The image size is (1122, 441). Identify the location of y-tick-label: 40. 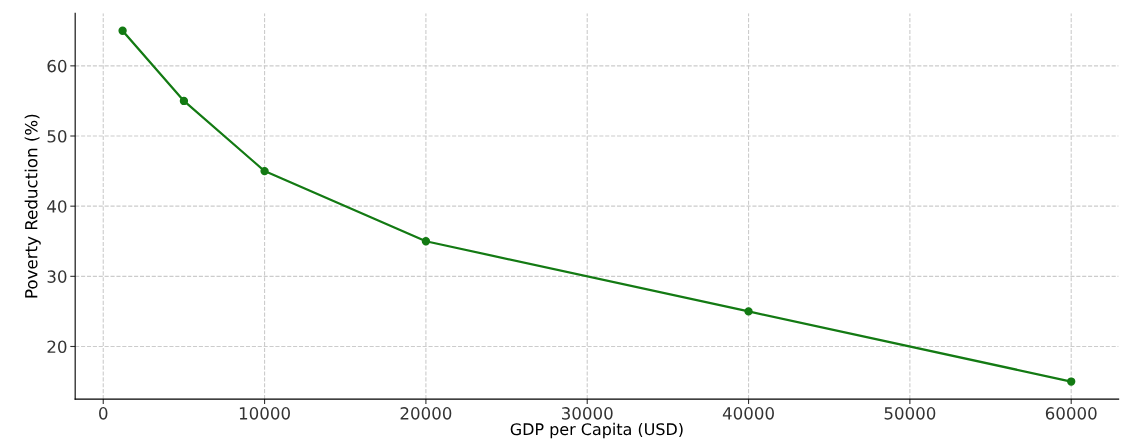
(57, 206).